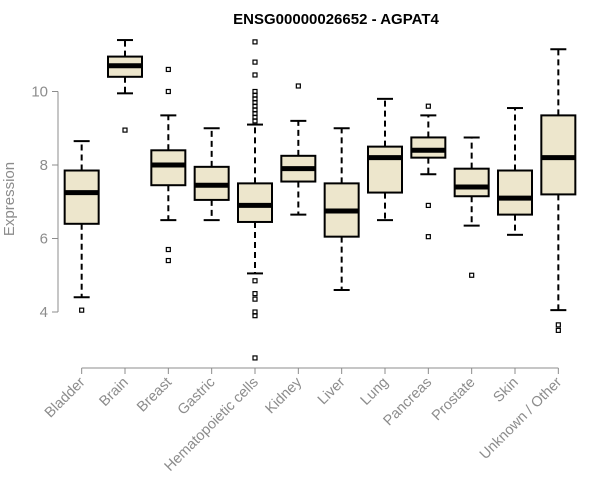 This screenshot has height=500, width=600. What do you see at coordinates (44, 239) in the screenshot?
I see `y-tick-label: 6` at bounding box center [44, 239].